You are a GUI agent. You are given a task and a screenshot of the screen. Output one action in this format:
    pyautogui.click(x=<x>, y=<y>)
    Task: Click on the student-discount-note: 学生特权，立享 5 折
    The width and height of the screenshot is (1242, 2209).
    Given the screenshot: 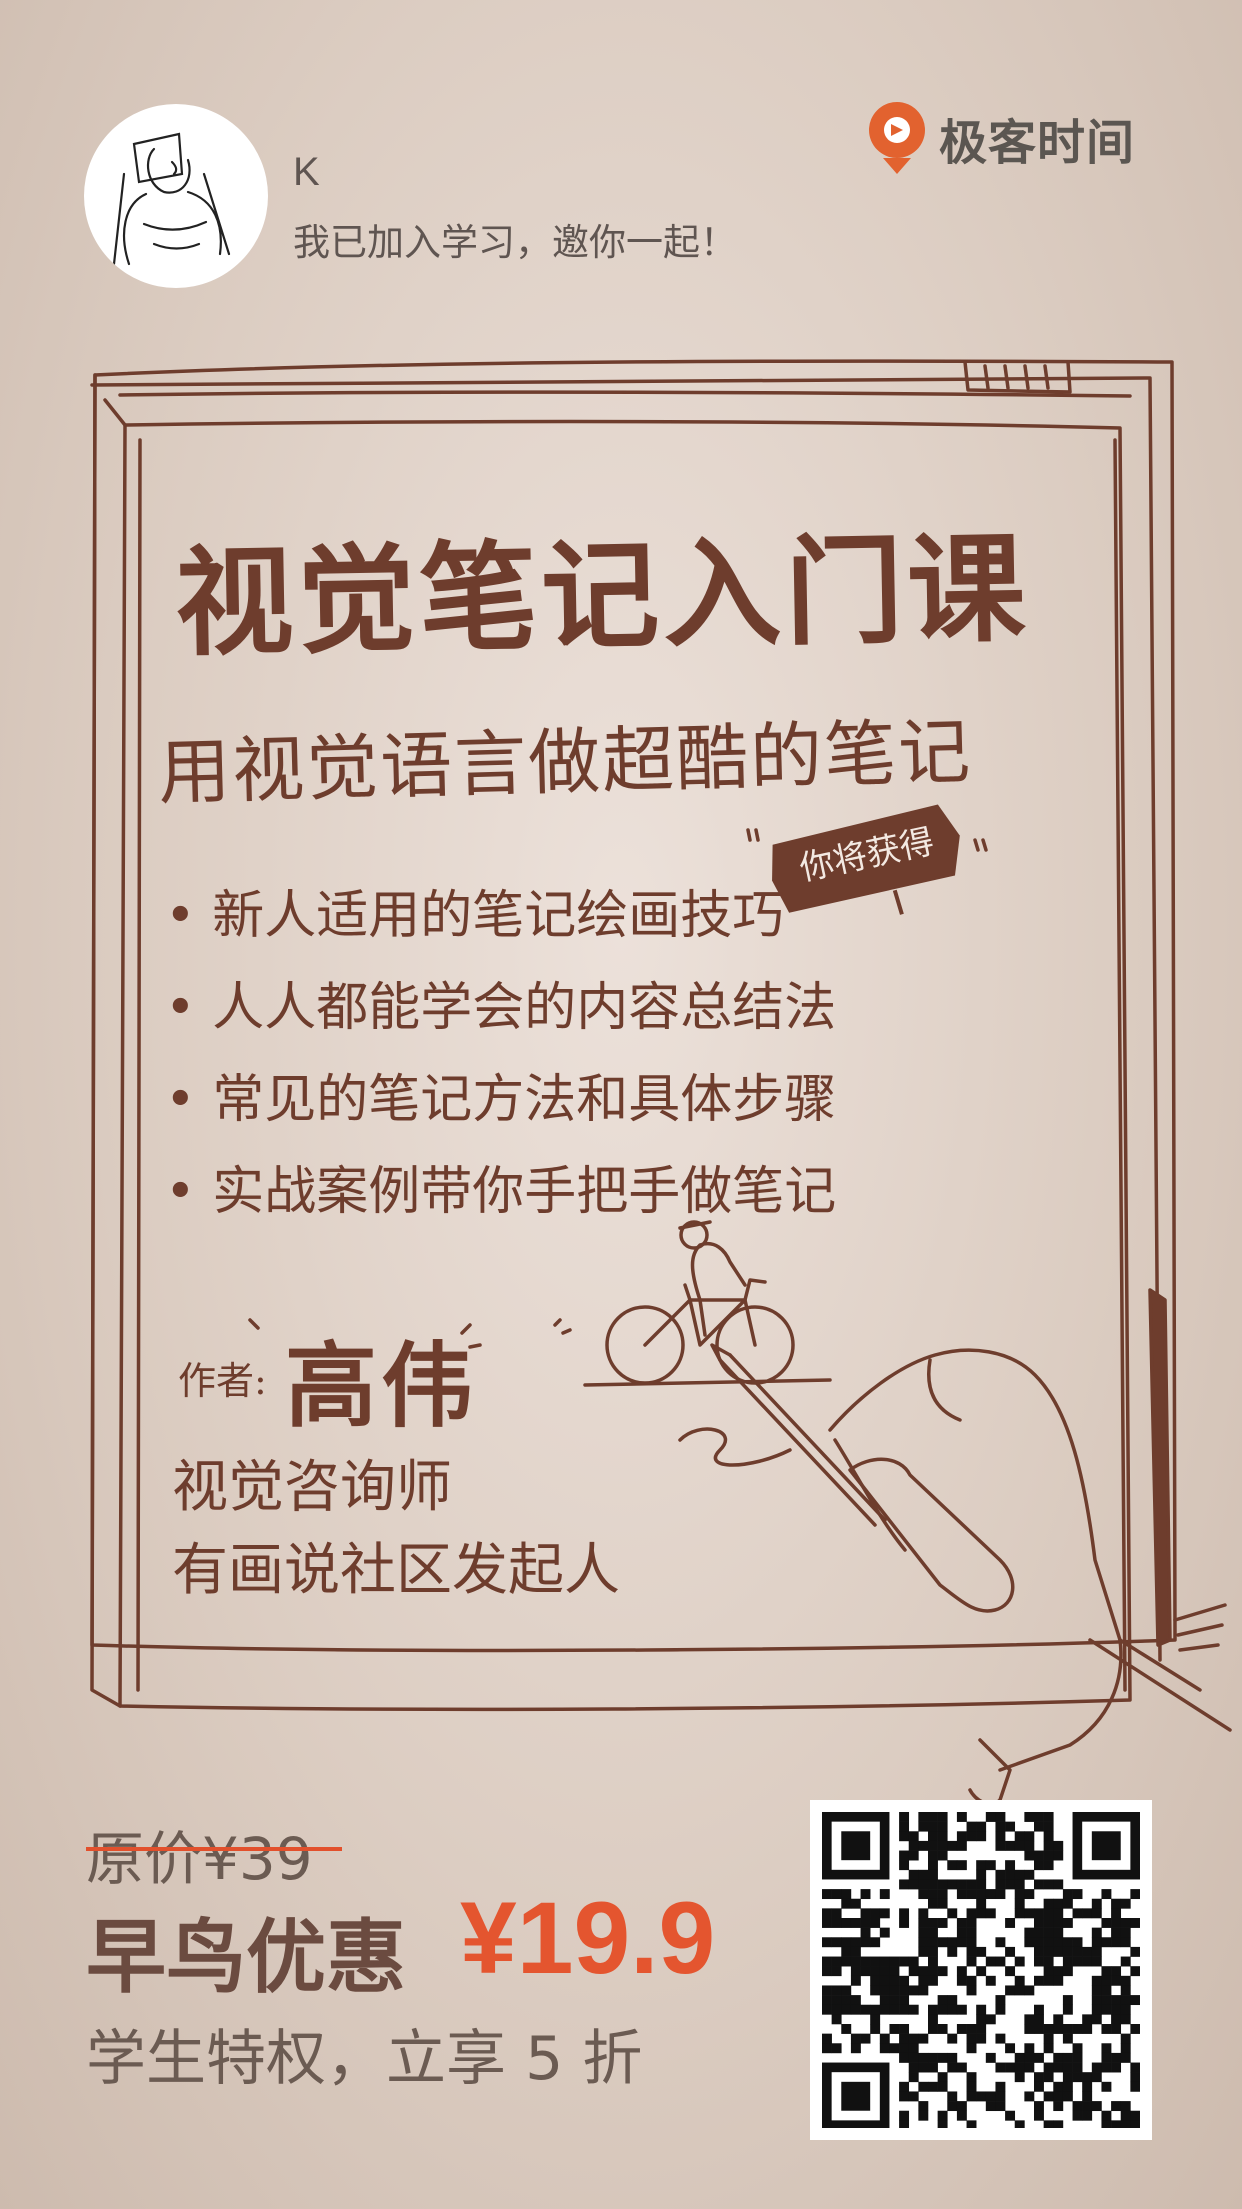 What is the action you would take?
    pyautogui.click(x=364, y=2059)
    